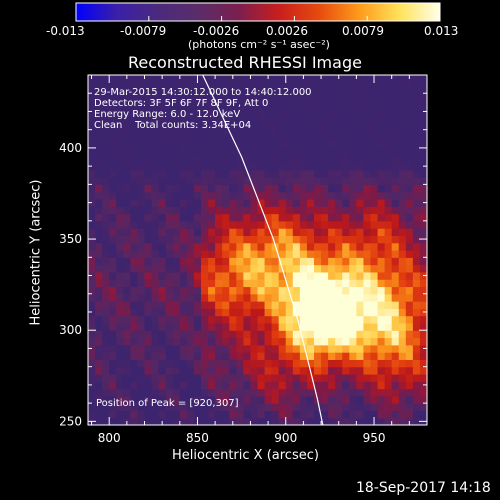  What do you see at coordinates (70, 148) in the screenshot?
I see `y-tick-label: 400` at bounding box center [70, 148].